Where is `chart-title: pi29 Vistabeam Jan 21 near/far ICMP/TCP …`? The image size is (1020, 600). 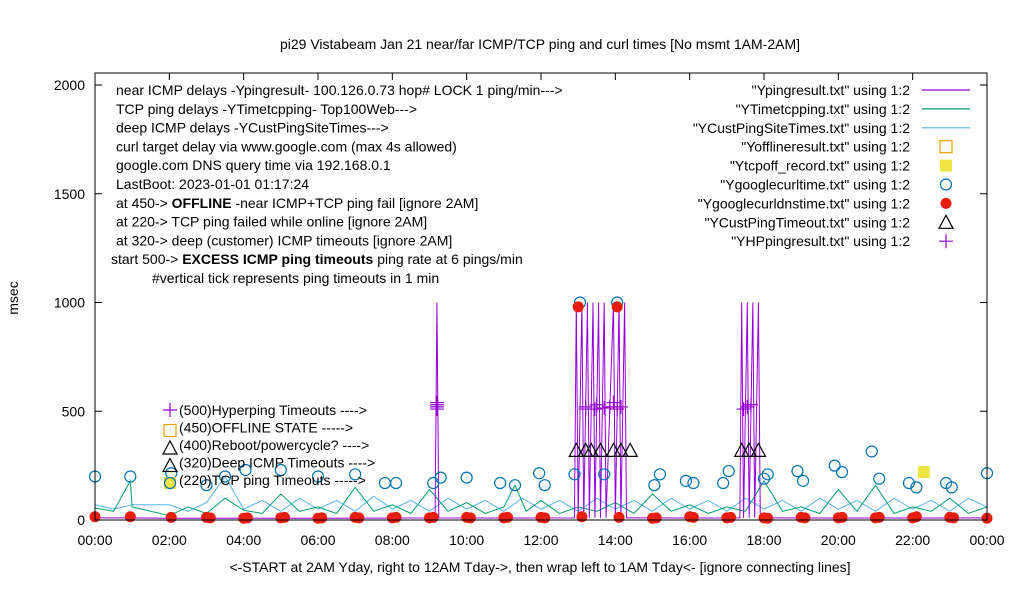
chart-title: pi29 Vistabeam Jan 21 near/far ICMP/TCP … is located at coordinates (540, 44).